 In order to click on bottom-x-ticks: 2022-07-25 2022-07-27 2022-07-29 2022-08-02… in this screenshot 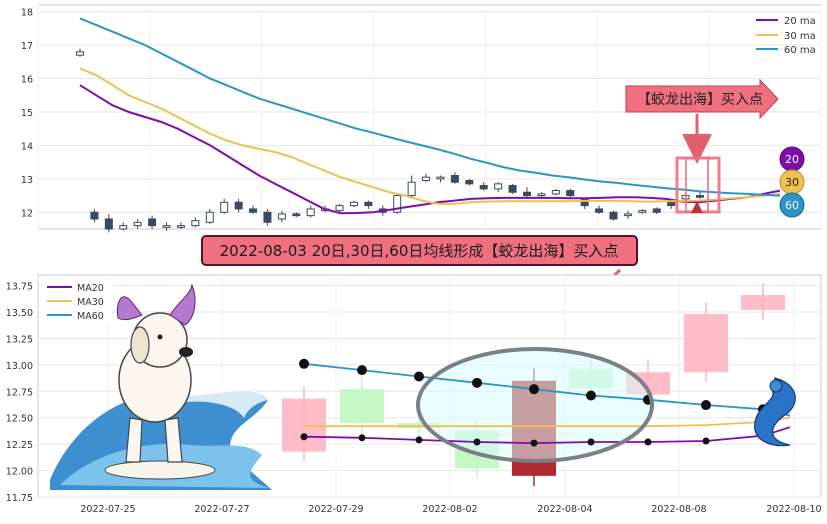, I will do `click(450, 509)`.